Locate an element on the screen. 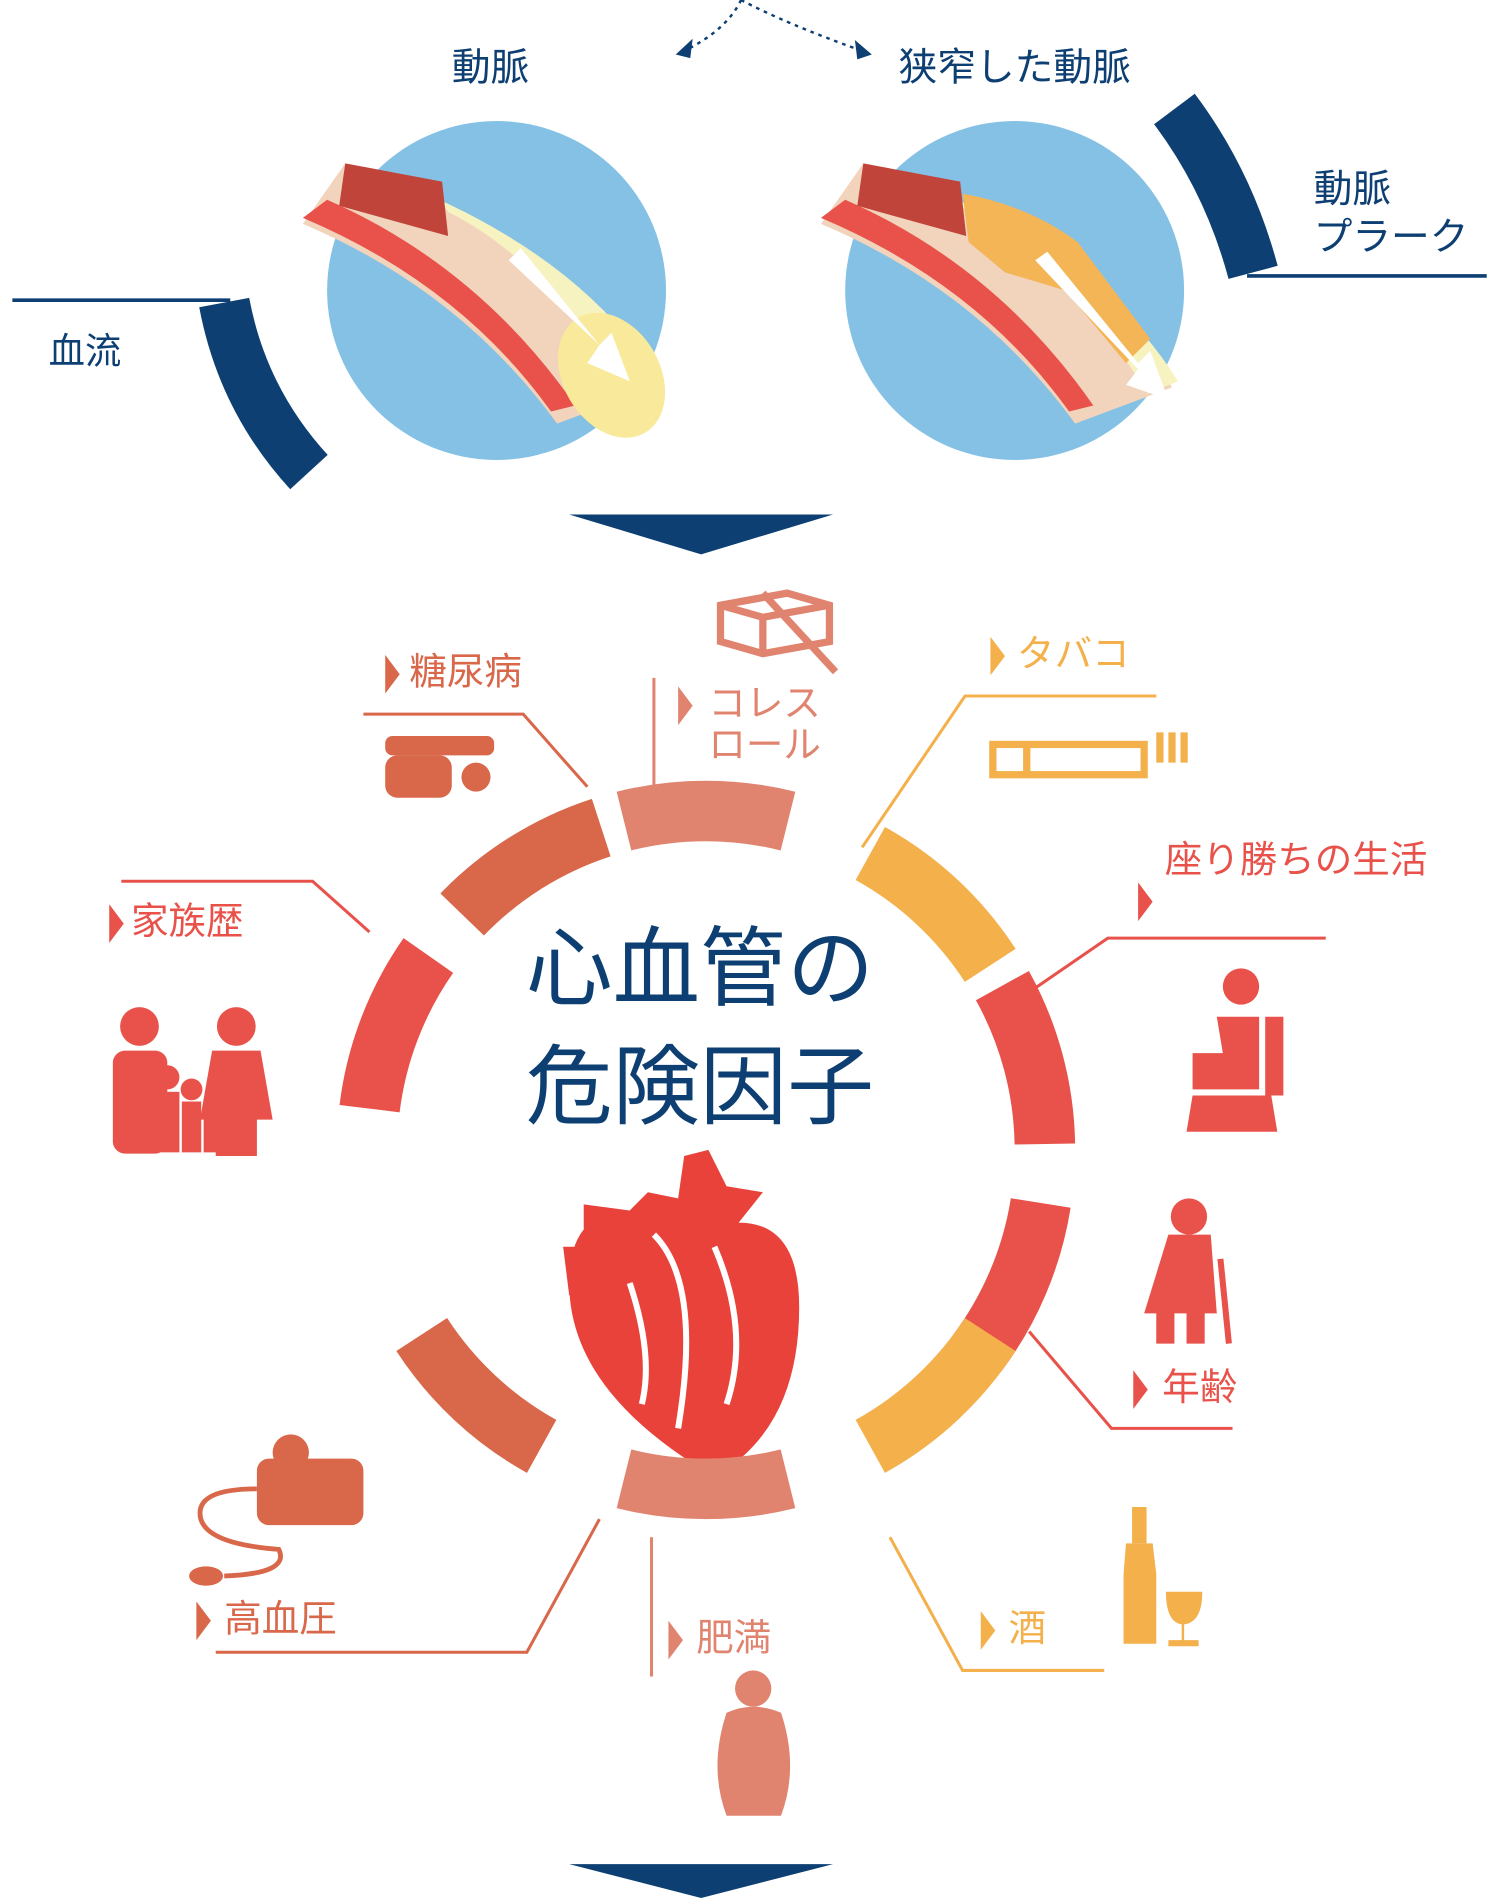 The height and width of the screenshot is (1898, 1487). label: プラーク is located at coordinates (1391, 237).